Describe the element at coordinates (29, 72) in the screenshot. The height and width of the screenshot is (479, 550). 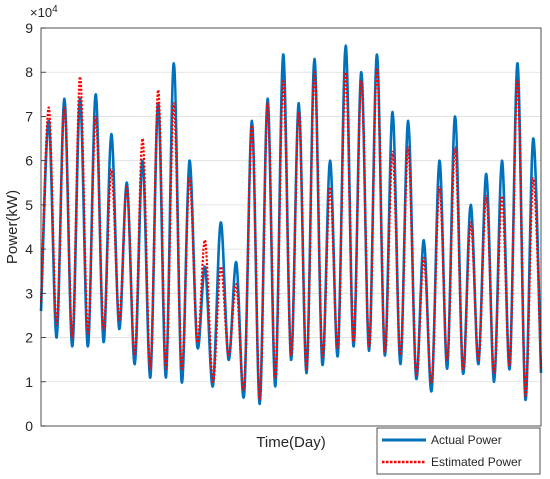
I see `y-tick-label: 8` at that location.